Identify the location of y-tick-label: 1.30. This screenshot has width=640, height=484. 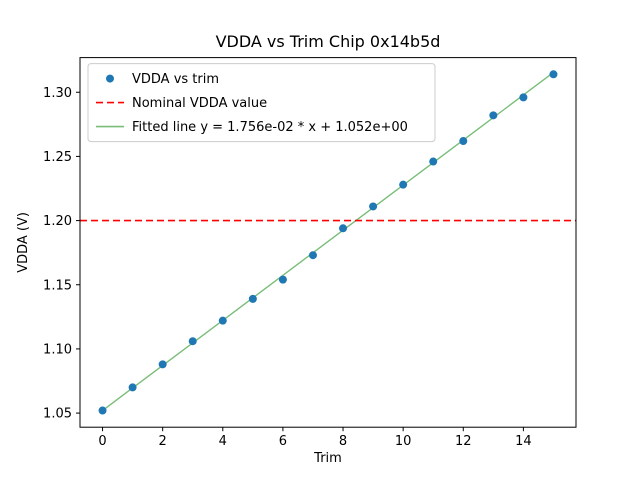
(57, 93).